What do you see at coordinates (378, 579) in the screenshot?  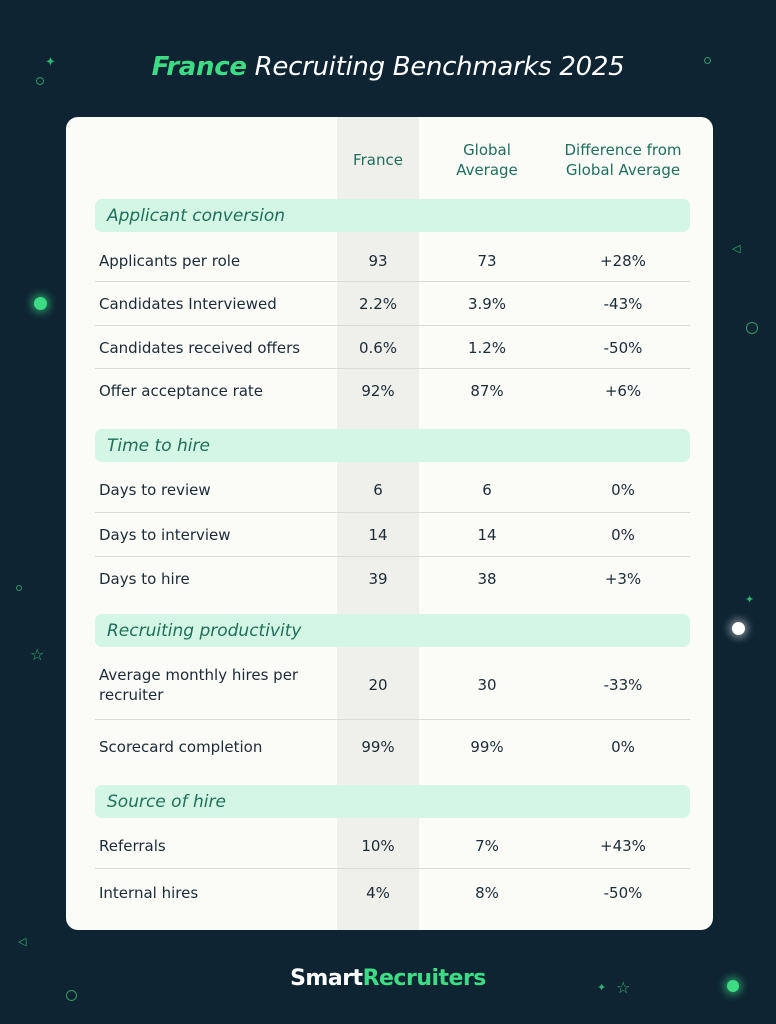 I see `cell-france: 39` at bounding box center [378, 579].